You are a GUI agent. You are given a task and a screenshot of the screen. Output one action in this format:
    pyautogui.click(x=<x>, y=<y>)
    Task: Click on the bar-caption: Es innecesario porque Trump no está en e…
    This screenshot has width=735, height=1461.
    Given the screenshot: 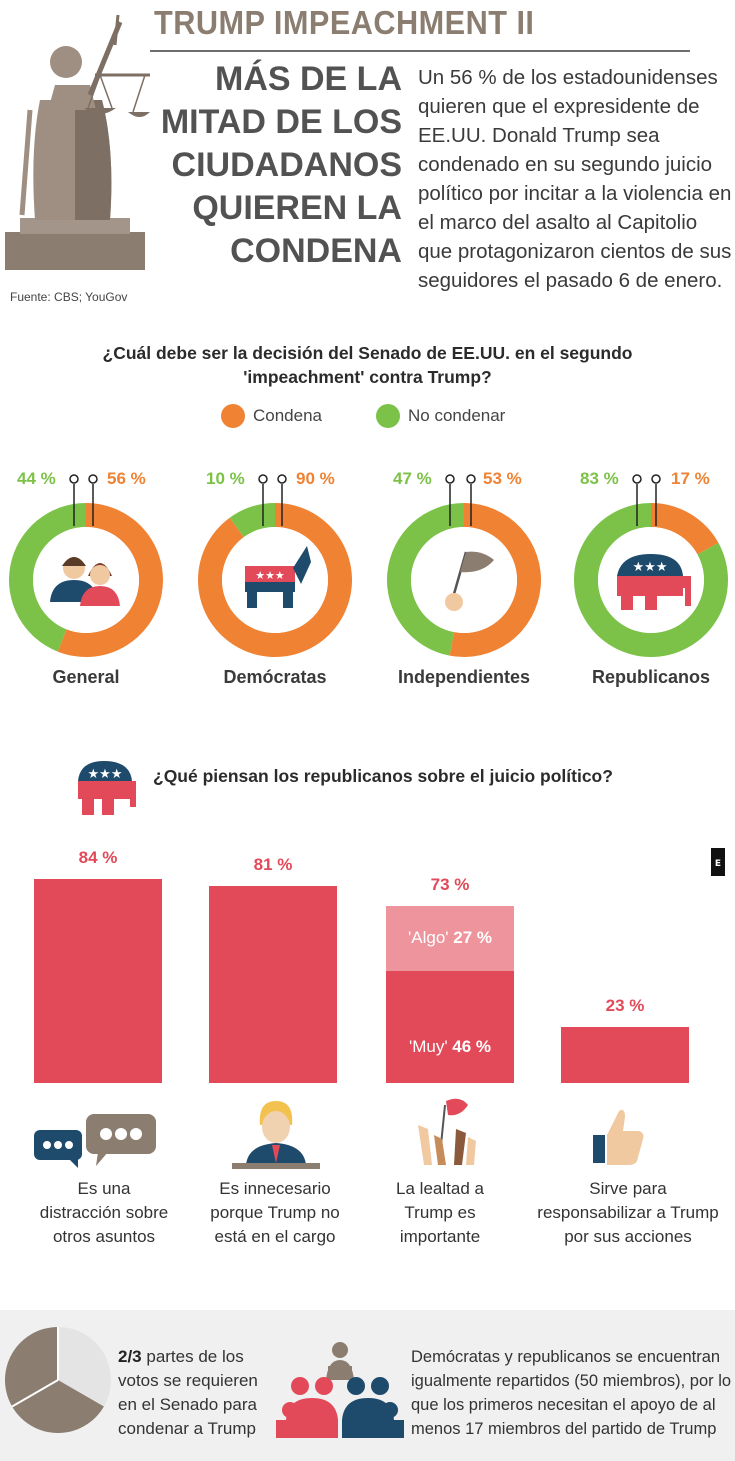 What is the action you would take?
    pyautogui.click(x=275, y=1213)
    